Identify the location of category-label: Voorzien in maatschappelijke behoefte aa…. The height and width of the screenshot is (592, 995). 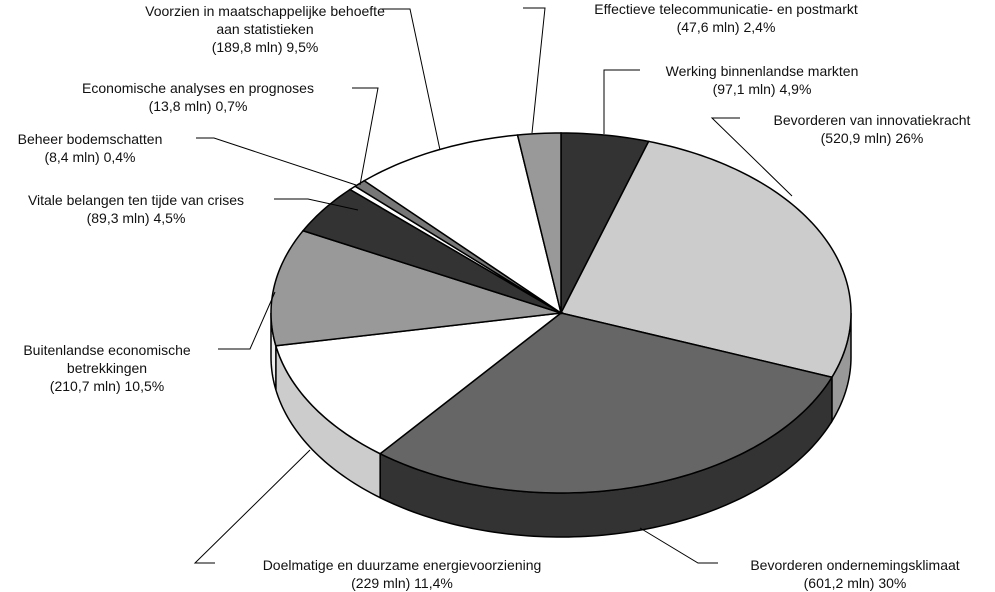
(265, 20).